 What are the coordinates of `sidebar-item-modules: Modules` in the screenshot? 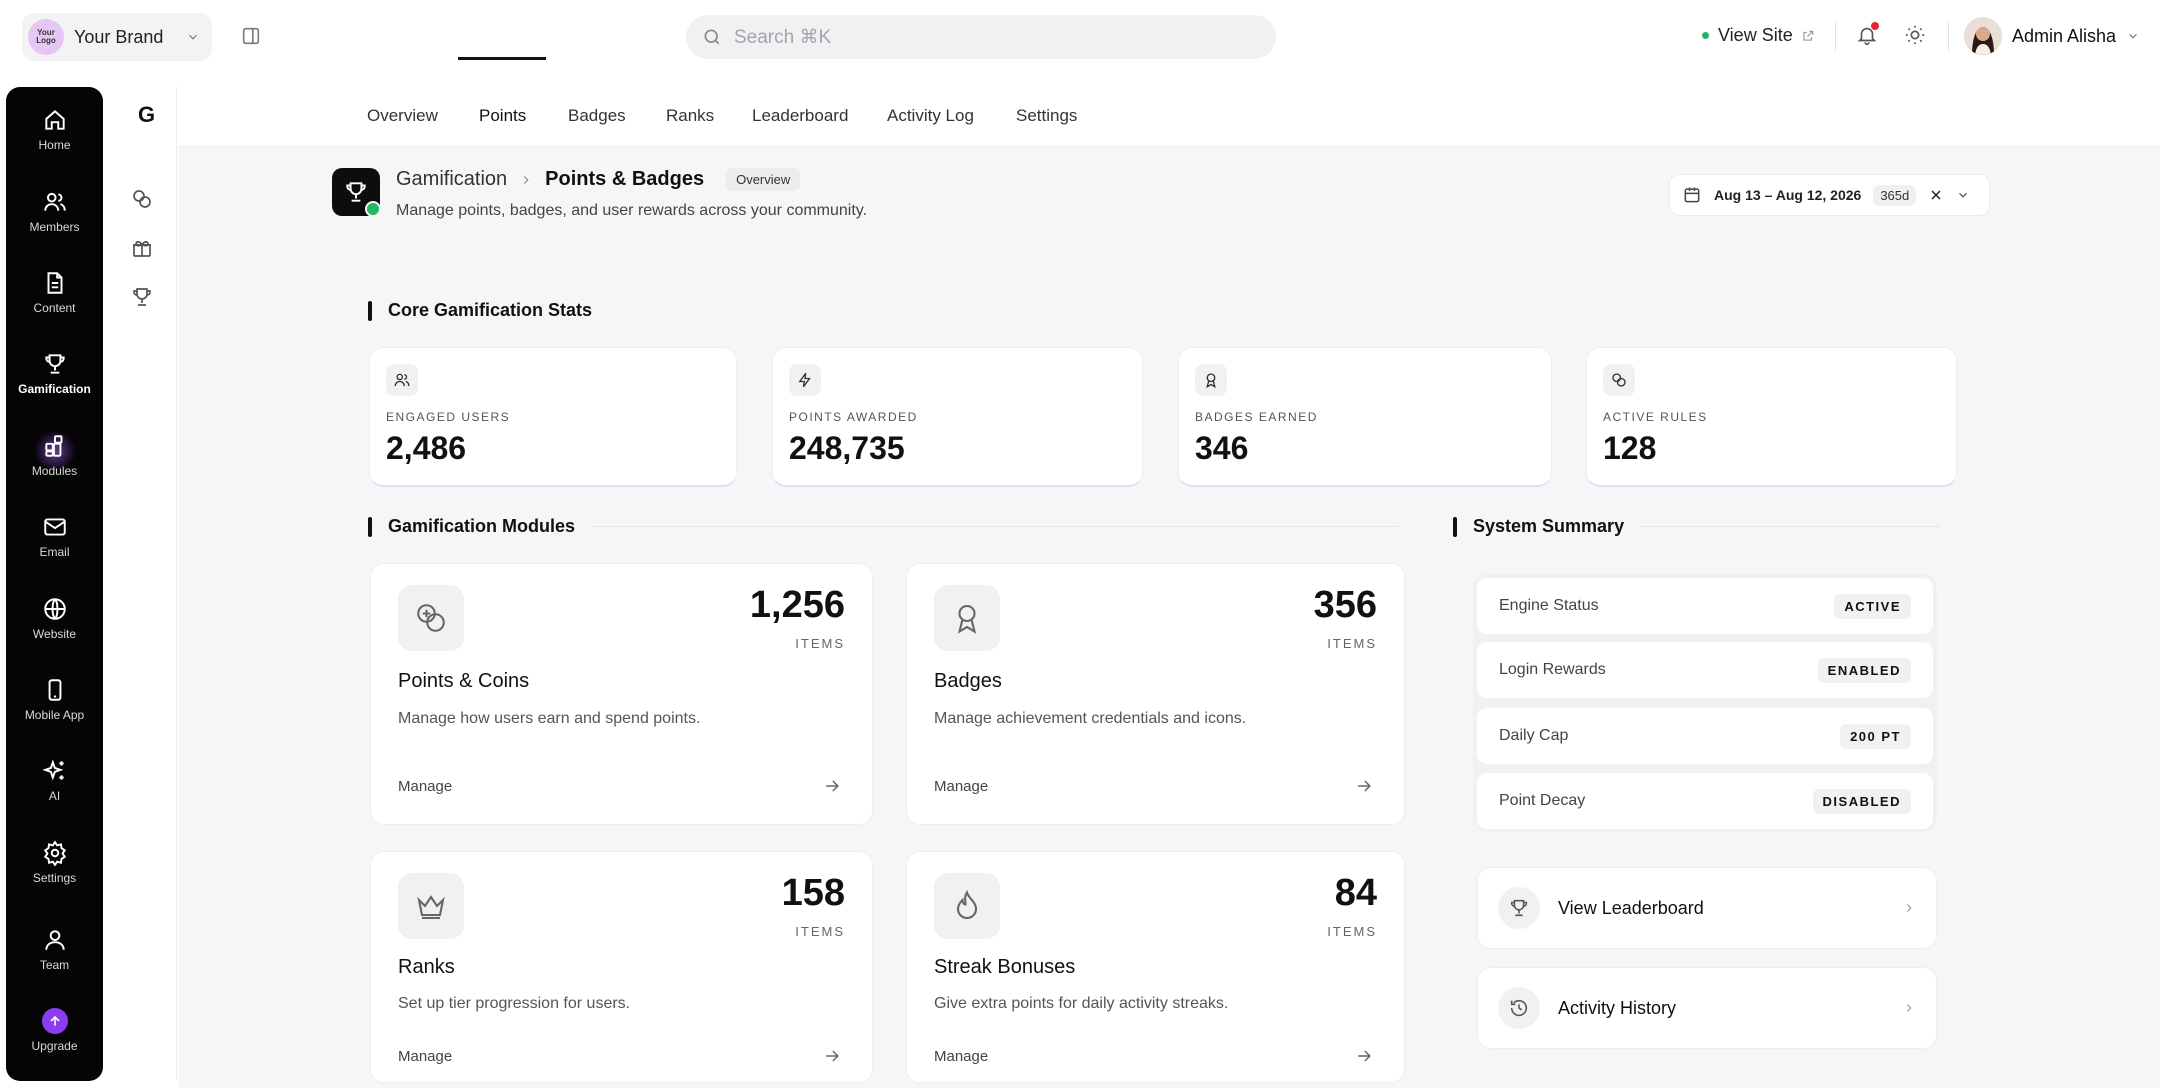 It's located at (54, 455).